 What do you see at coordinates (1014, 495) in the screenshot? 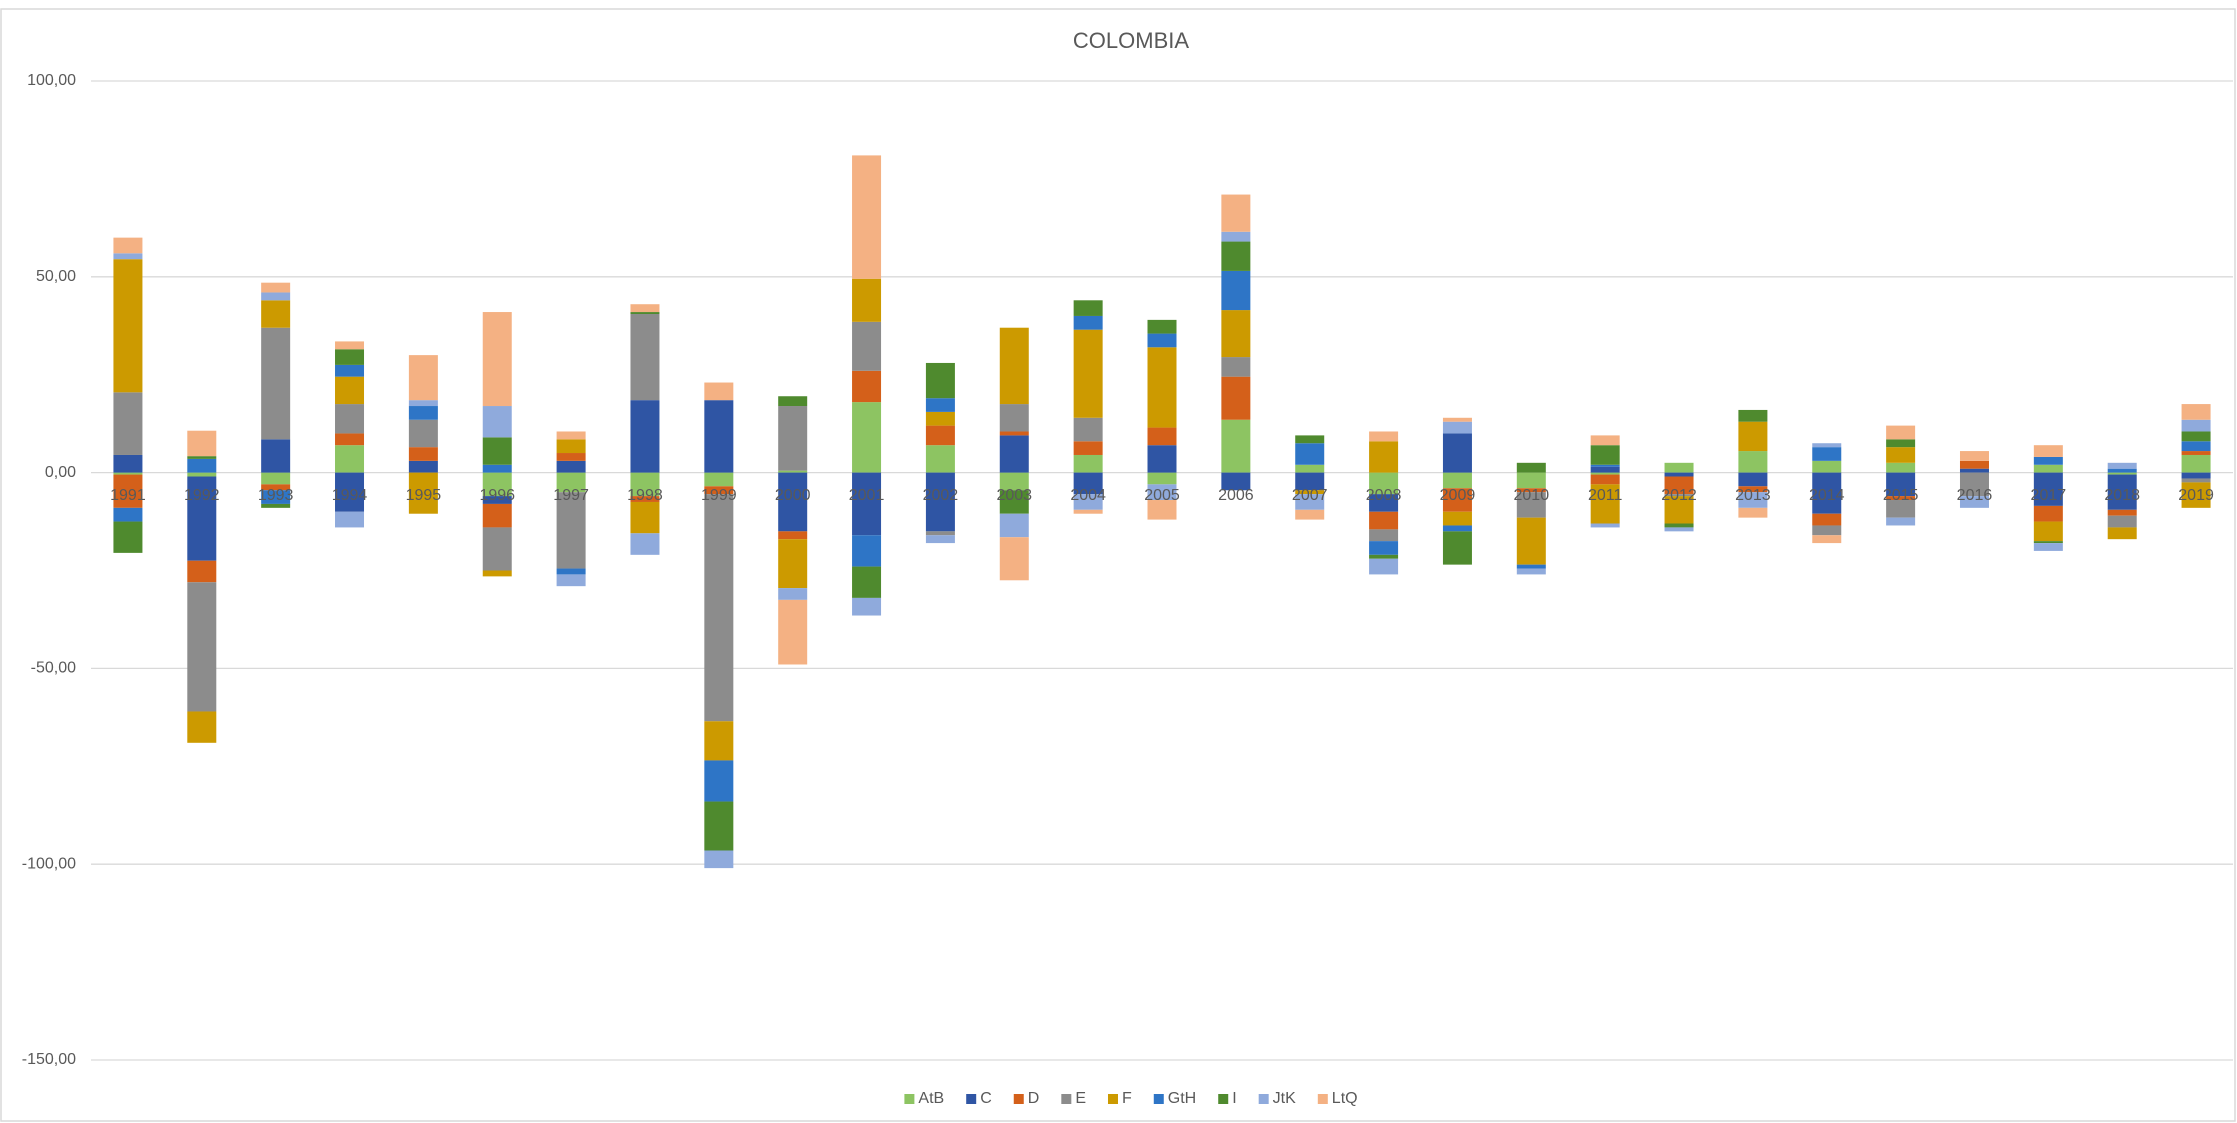
I see `x-tick-label: 2003` at bounding box center [1014, 495].